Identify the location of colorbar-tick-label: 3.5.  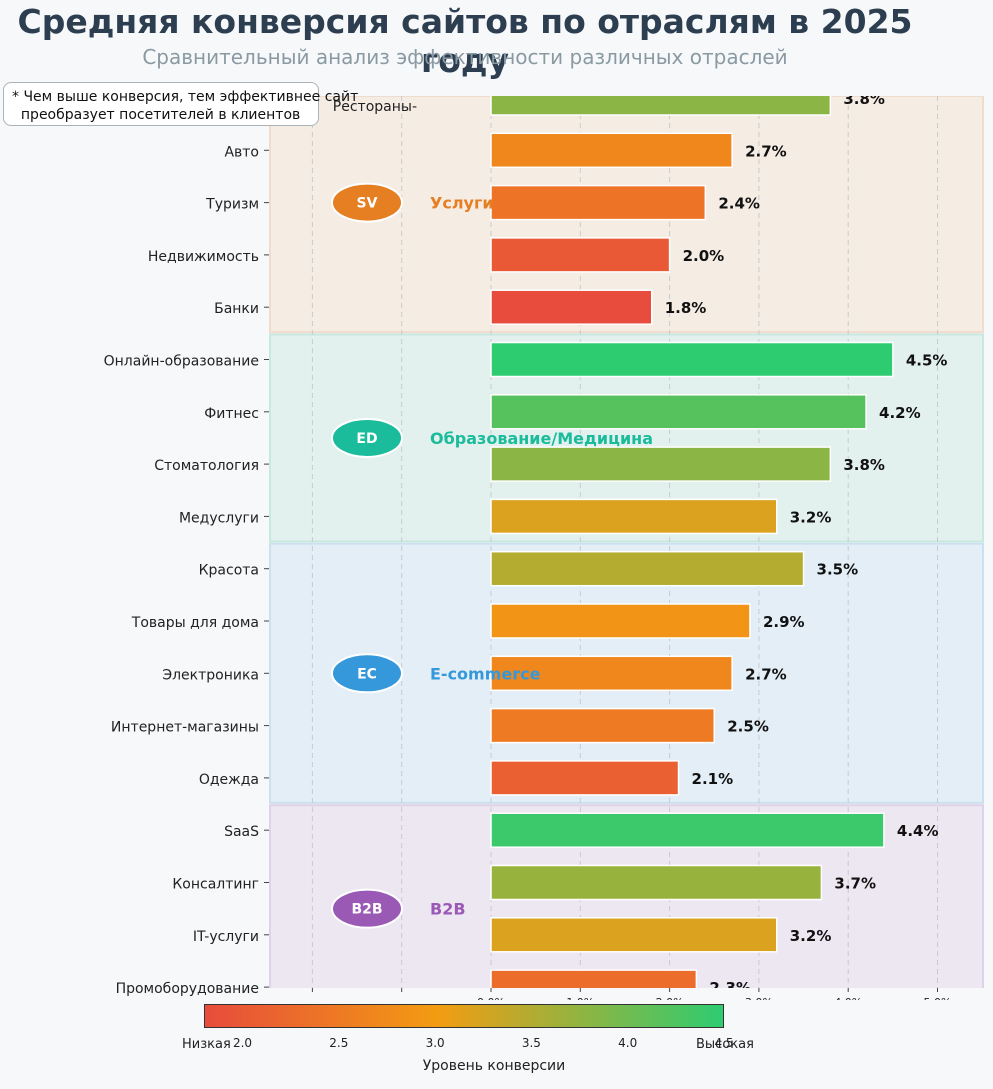
(531, 1043).